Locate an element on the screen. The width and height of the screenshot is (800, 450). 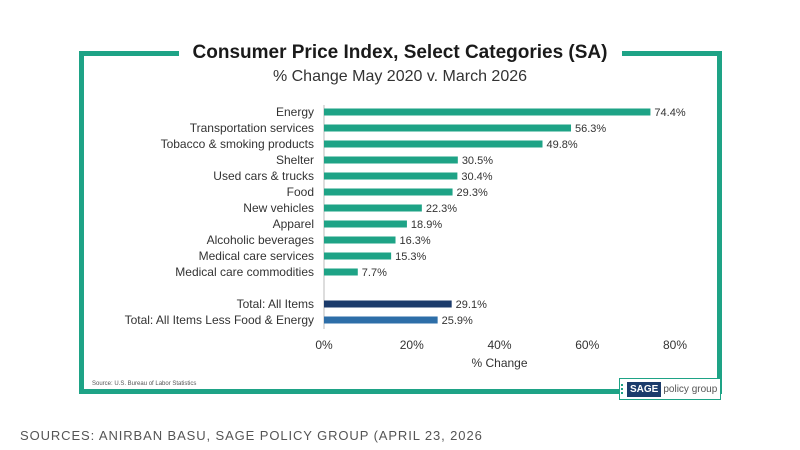
x-tick-label: 20% is located at coordinates (412, 345).